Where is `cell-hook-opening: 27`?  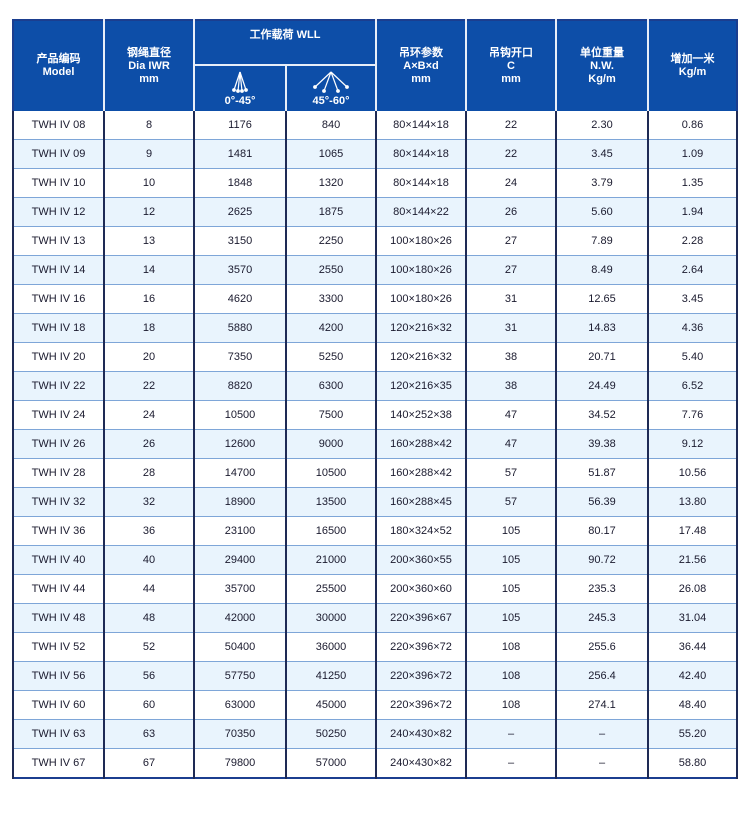 cell-hook-opening: 27 is located at coordinates (511, 241).